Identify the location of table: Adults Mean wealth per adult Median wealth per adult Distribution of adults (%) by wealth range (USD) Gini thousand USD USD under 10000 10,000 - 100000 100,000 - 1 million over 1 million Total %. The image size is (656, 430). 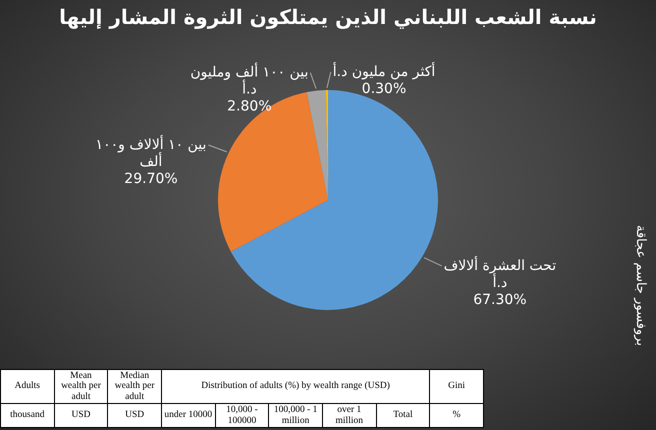
(242, 398).